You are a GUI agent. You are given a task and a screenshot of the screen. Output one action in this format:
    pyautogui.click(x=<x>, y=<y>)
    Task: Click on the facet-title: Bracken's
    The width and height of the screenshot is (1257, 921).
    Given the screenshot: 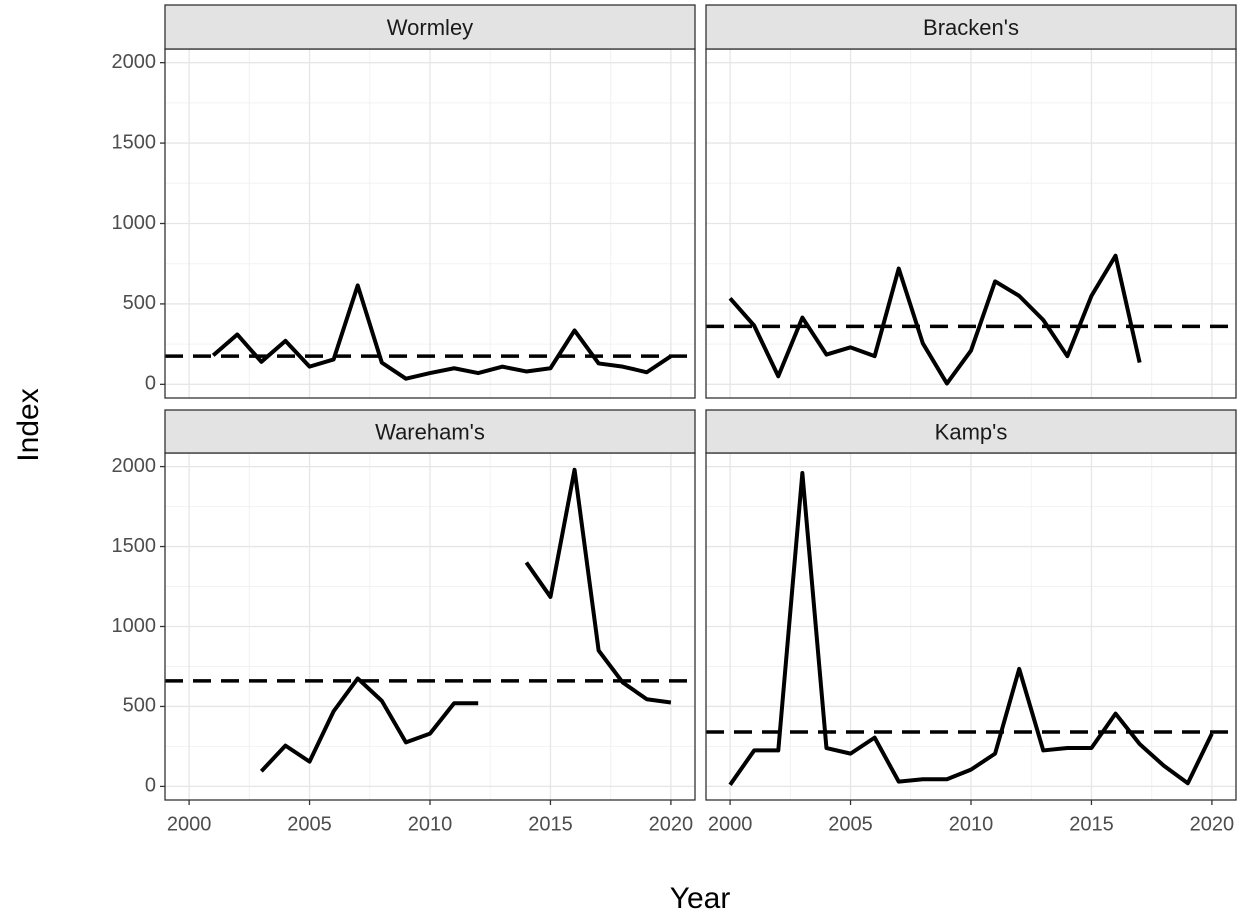 What is the action you would take?
    pyautogui.click(x=971, y=27)
    